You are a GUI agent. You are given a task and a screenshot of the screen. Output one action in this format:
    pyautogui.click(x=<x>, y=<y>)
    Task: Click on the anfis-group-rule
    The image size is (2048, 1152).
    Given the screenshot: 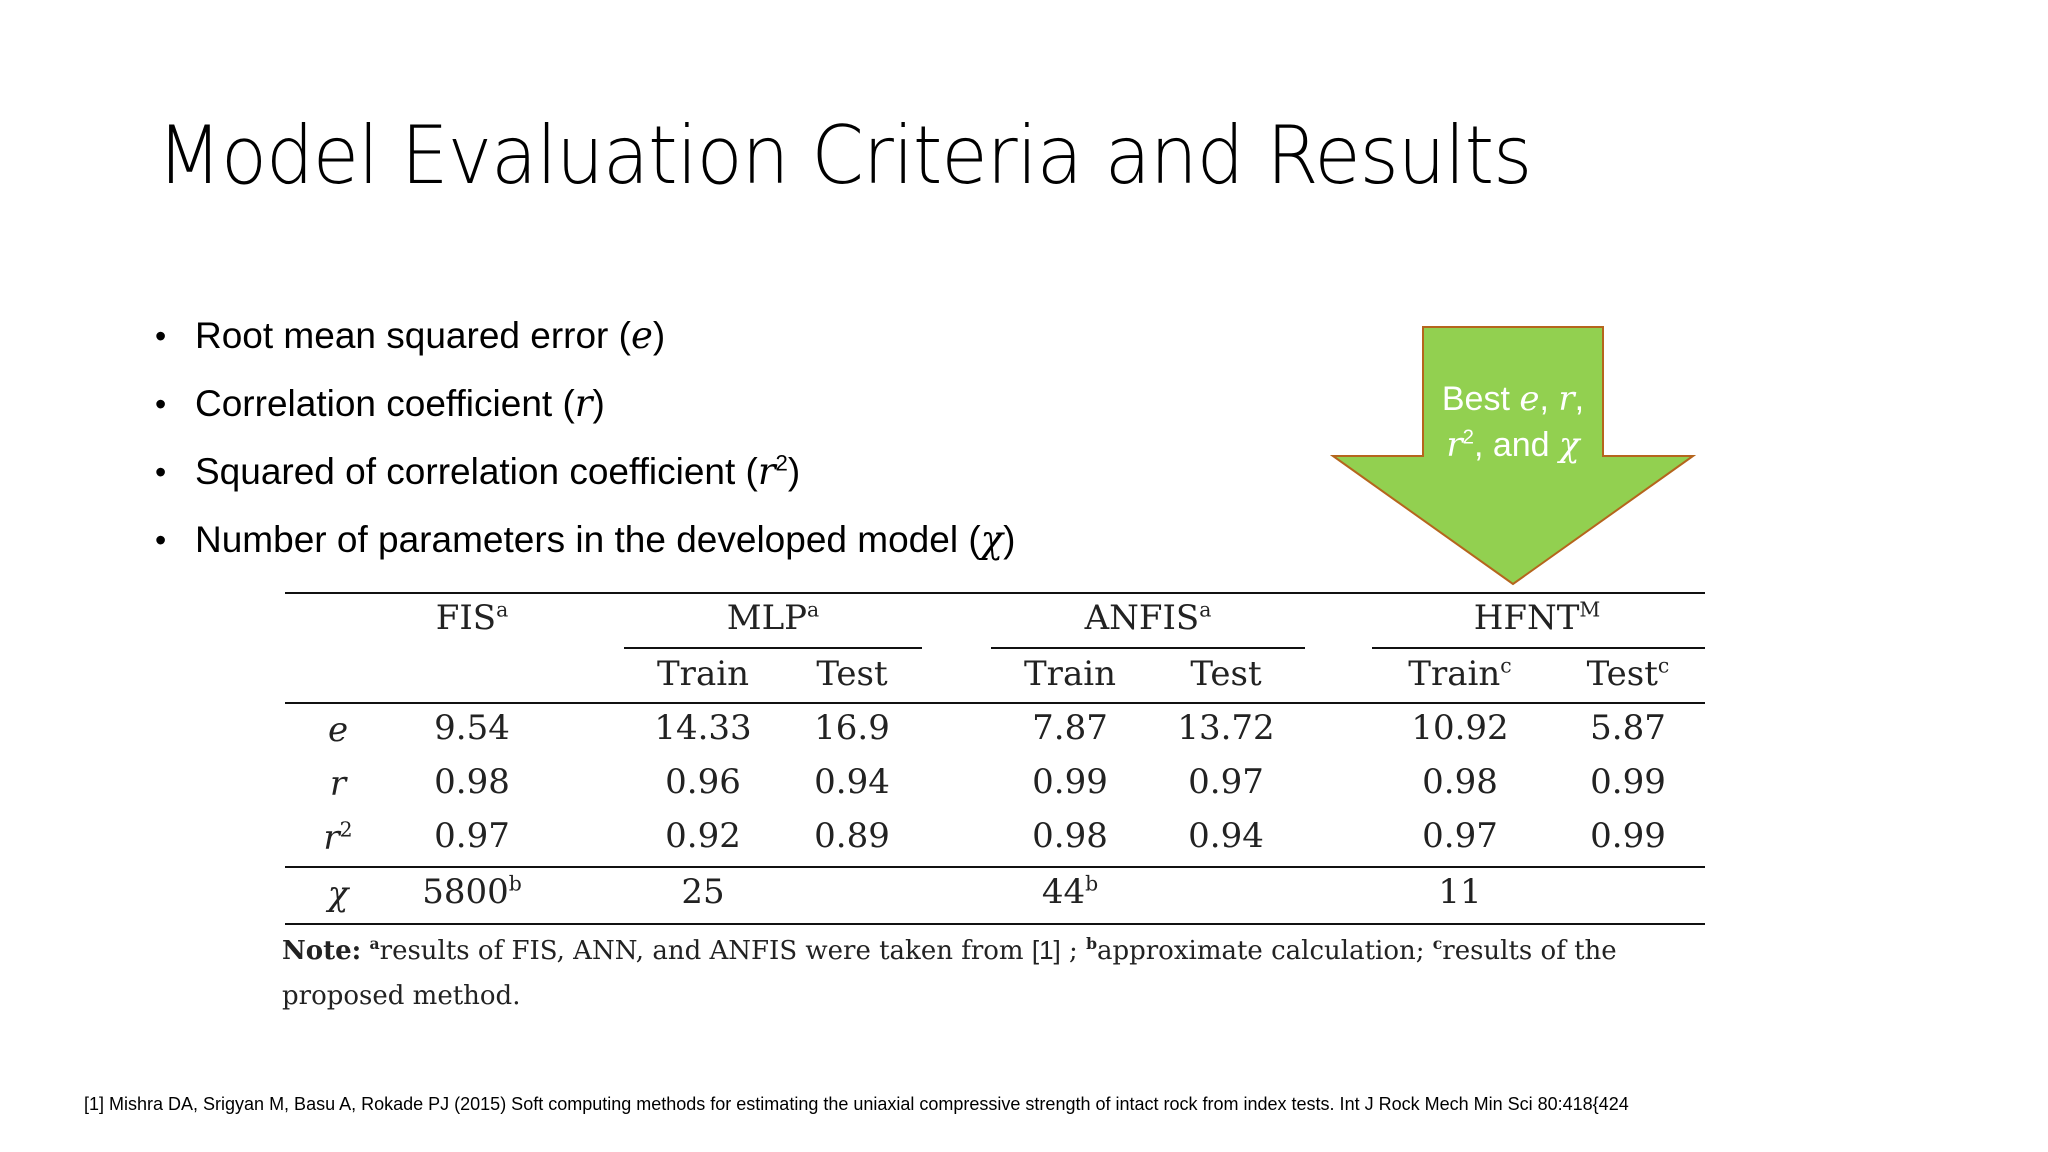 What is the action you would take?
    pyautogui.click(x=1148, y=648)
    